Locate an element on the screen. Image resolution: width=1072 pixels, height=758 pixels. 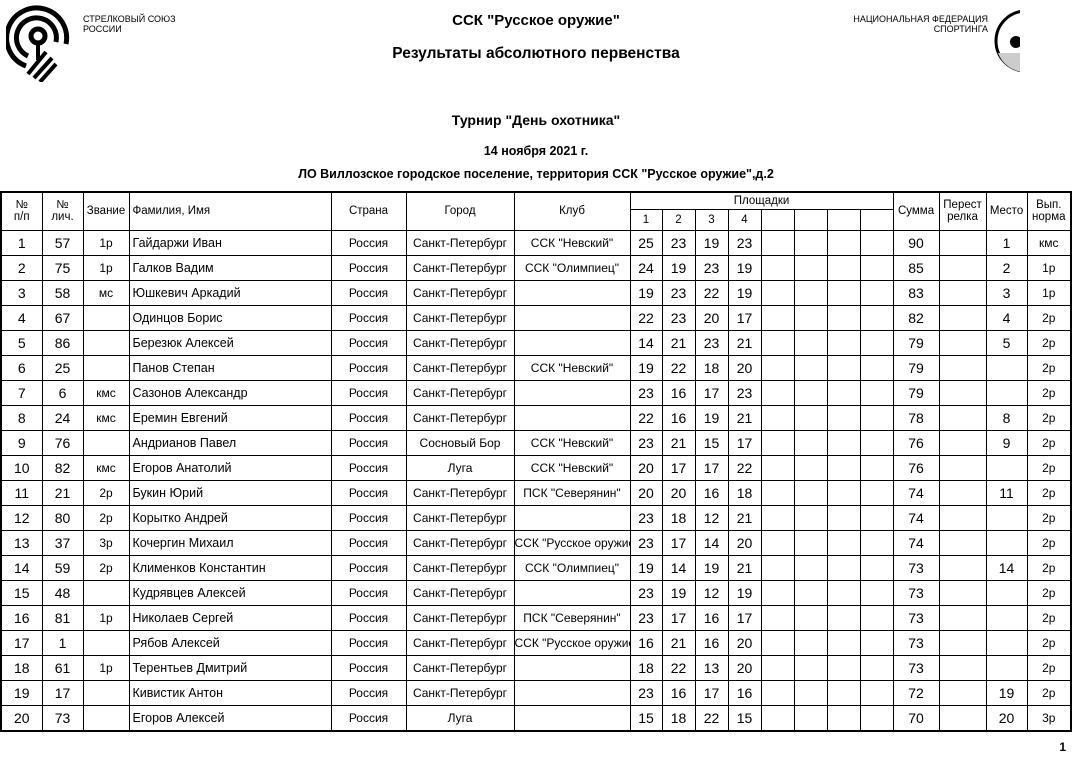
club is located at coordinates (572, 342).